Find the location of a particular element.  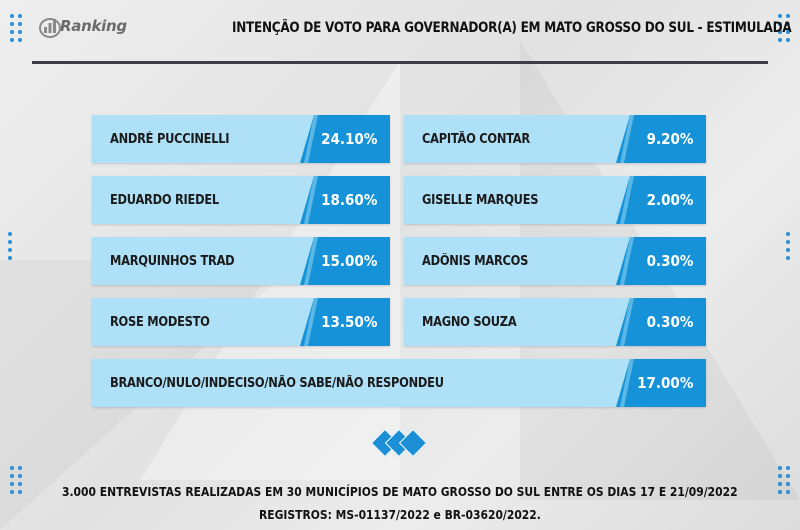

dot-pattern-mid-left is located at coordinates (10, 246).